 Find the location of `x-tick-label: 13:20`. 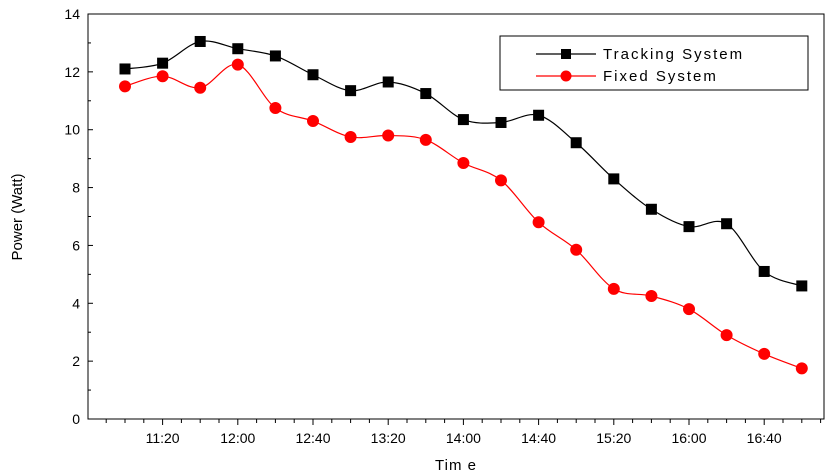

x-tick-label: 13:20 is located at coordinates (388, 438).